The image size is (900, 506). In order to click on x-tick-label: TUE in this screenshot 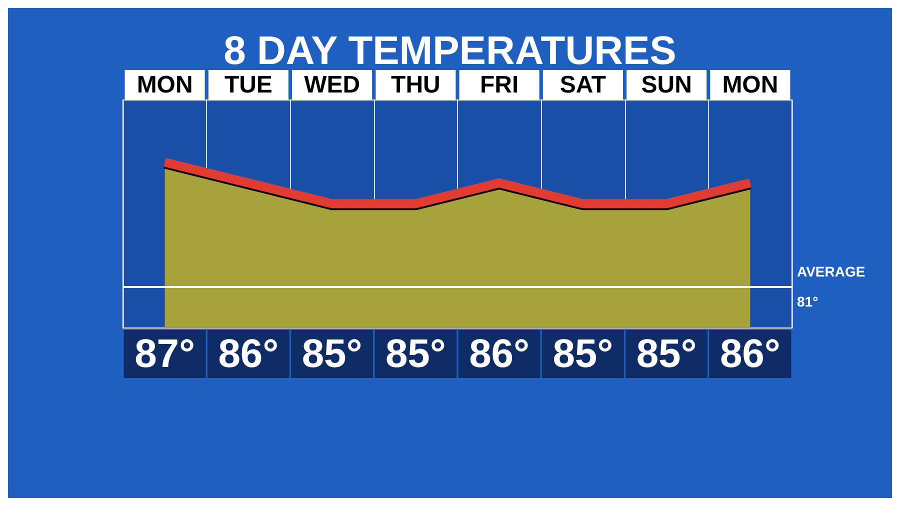, I will do `click(248, 85)`.